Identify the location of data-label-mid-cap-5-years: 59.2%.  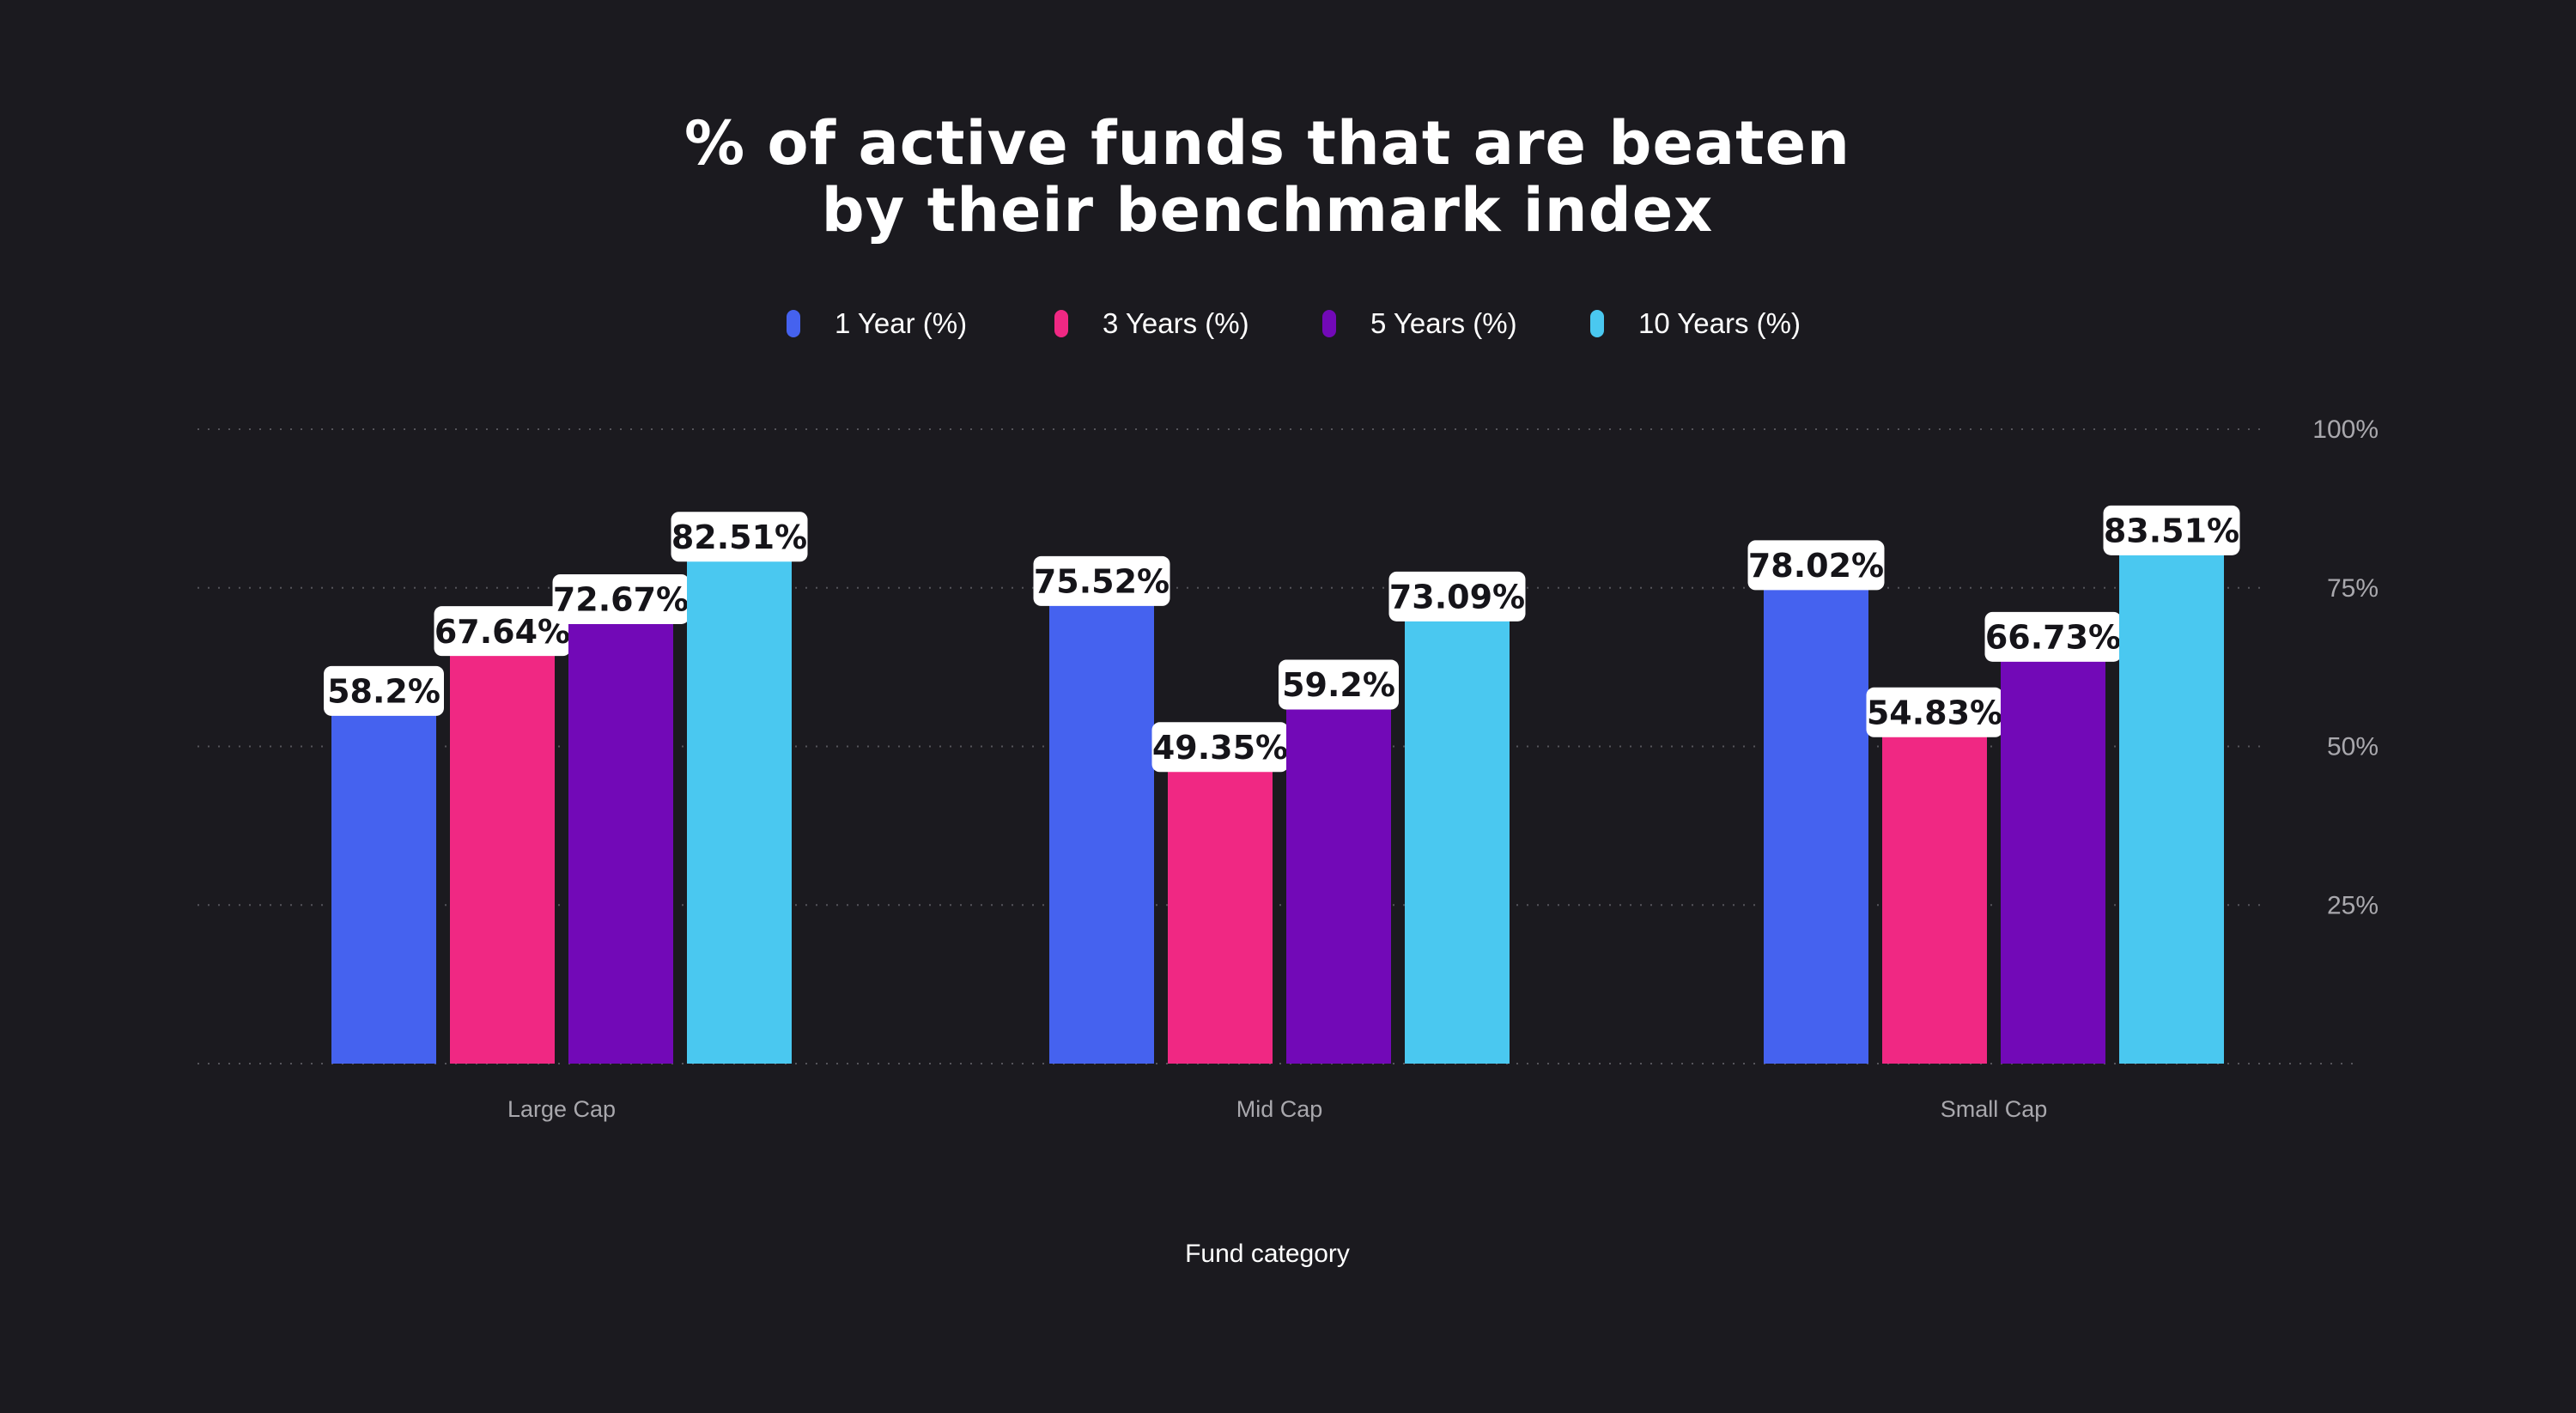
(1338, 685).